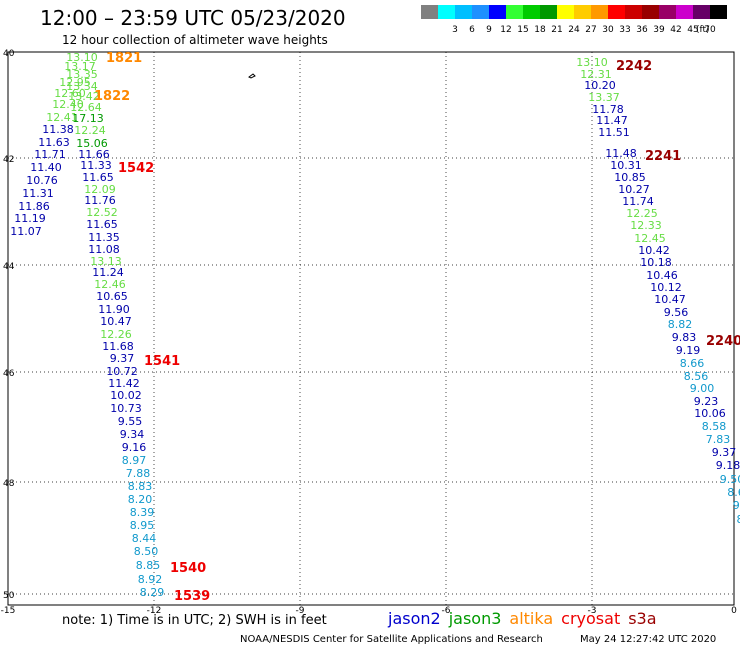 This screenshot has width=740, height=650. I want to click on legend-label: 21, so click(556, 30).